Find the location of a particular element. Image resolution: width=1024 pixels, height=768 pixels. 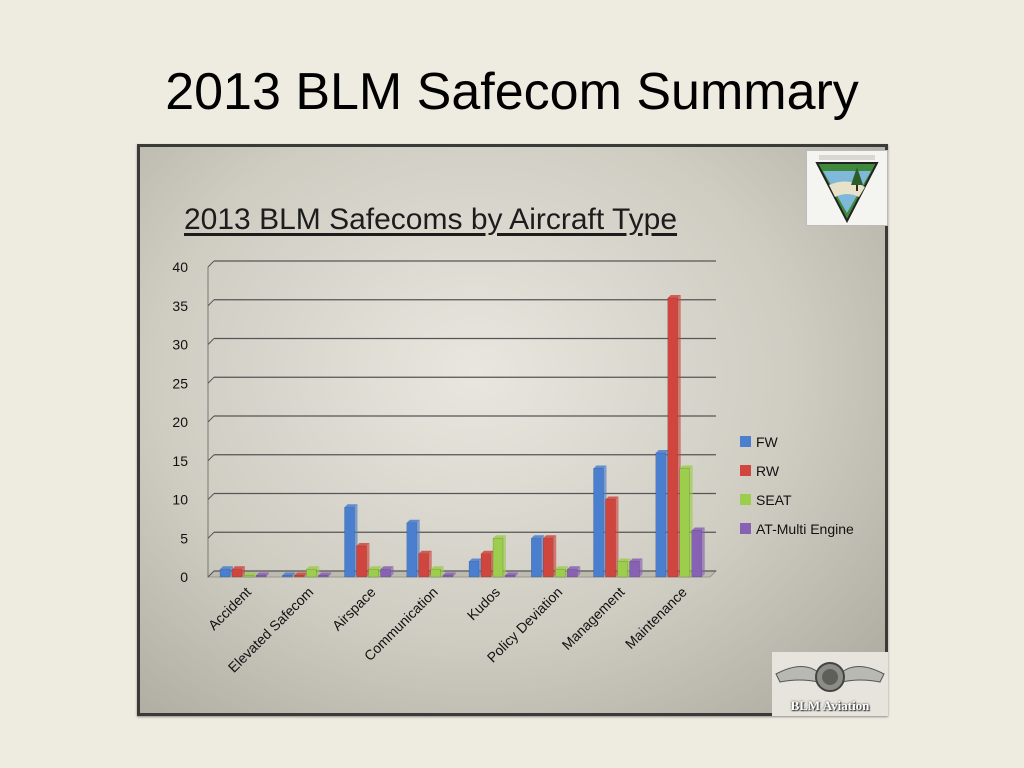

legend-item: SEAT is located at coordinates (797, 499).